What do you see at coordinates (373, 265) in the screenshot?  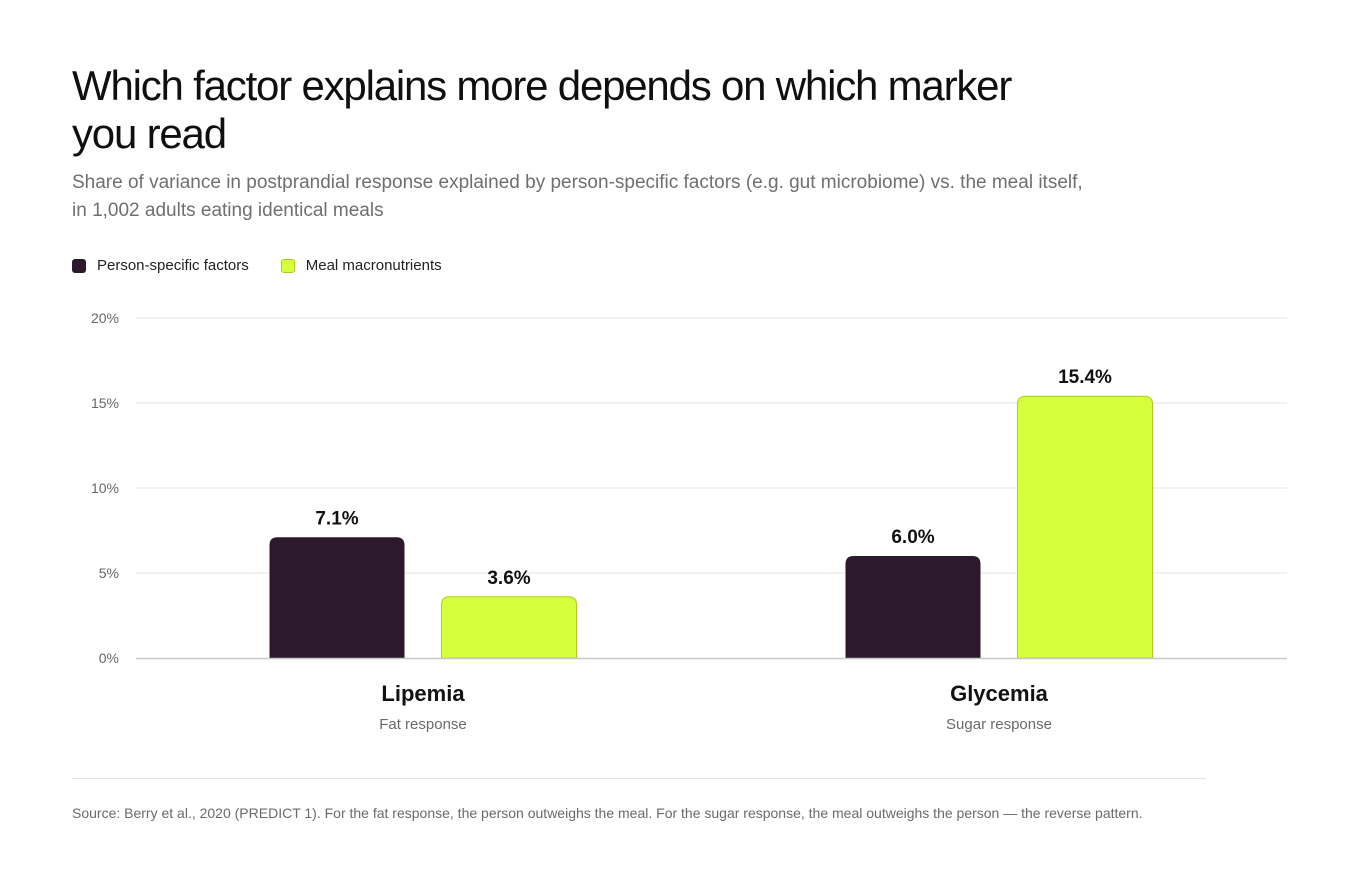 I see `legend-label-meal: Meal macronutrients` at bounding box center [373, 265].